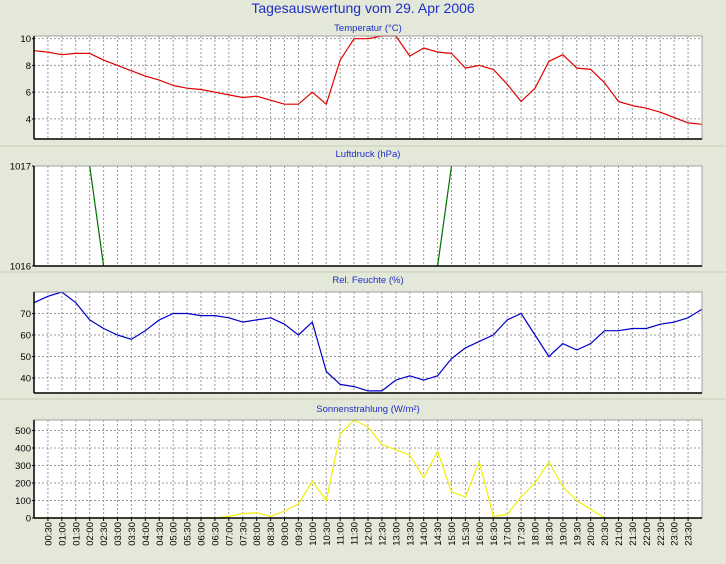 The image size is (726, 564). What do you see at coordinates (20, 267) in the screenshot?
I see `y-tick-label: 1016` at bounding box center [20, 267].